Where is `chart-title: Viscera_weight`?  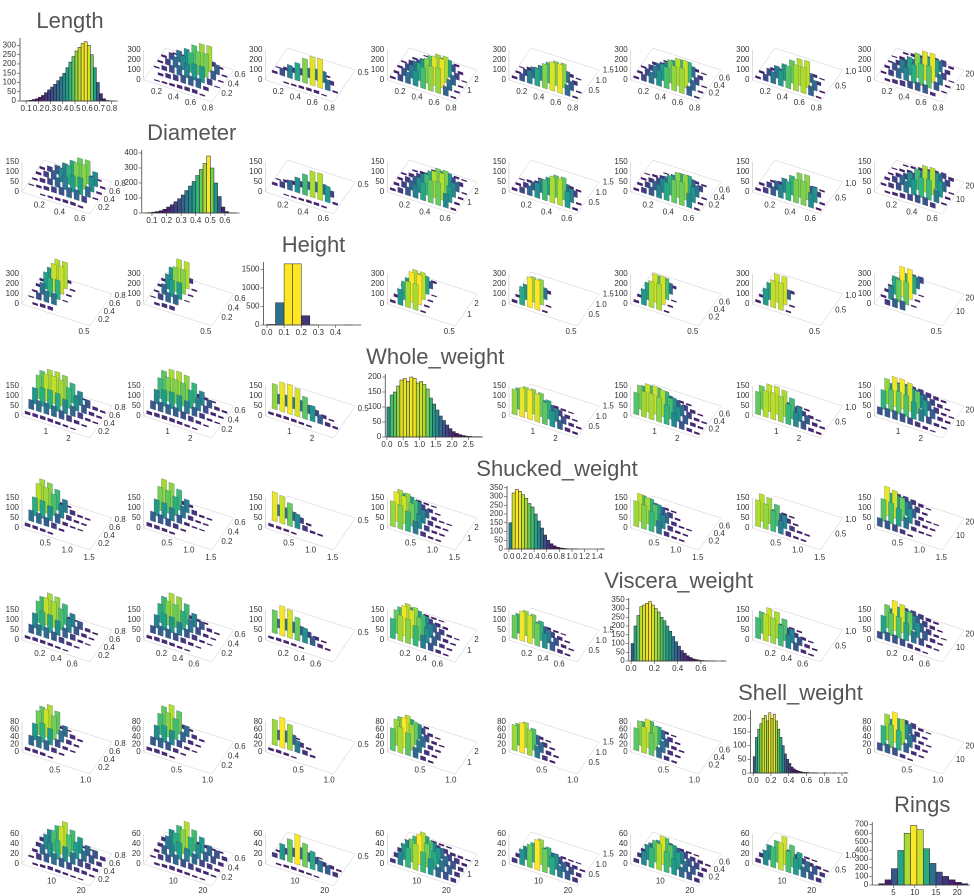
chart-title: Viscera_weight is located at coordinates (678, 580).